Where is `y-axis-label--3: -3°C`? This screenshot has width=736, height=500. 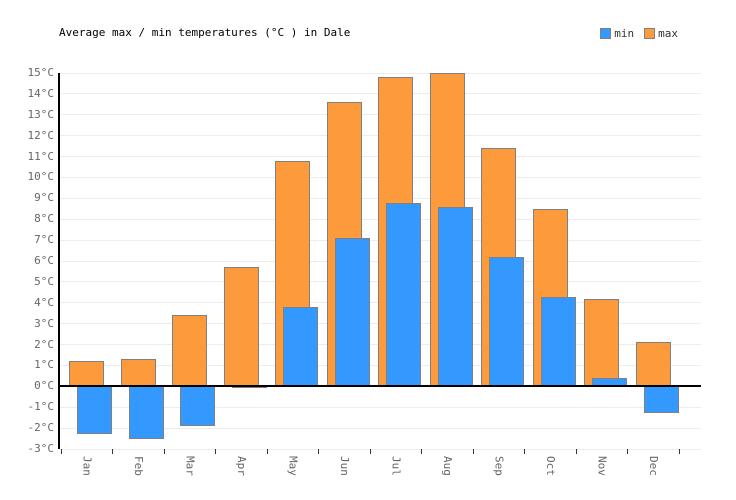
y-axis-label--3: -3°C is located at coordinates (41, 448).